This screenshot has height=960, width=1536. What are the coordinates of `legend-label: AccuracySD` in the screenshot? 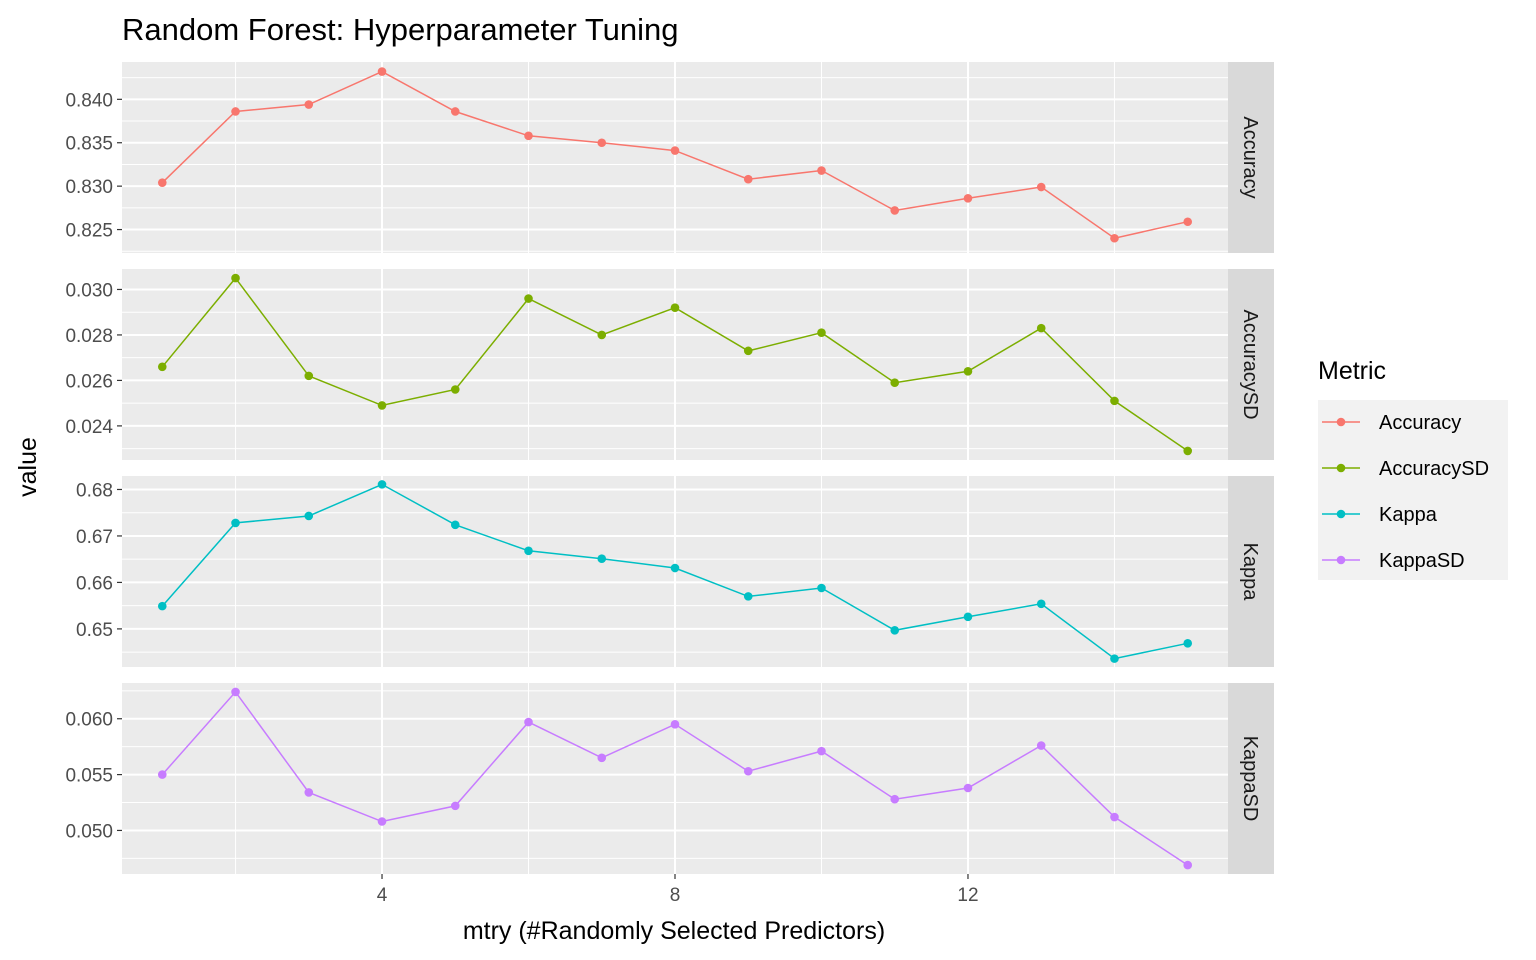 It's located at (1434, 469).